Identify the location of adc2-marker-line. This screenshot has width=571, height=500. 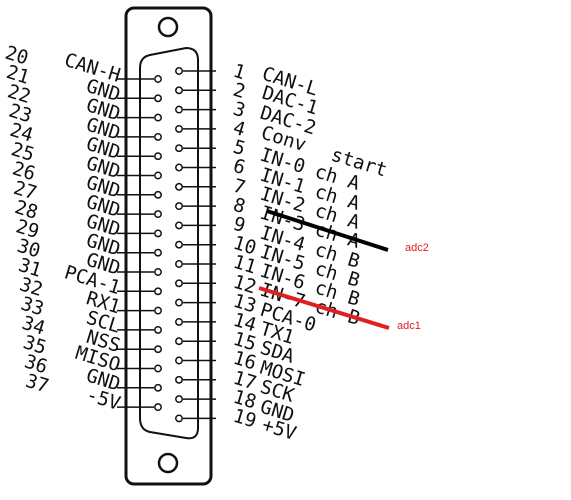
(327, 230).